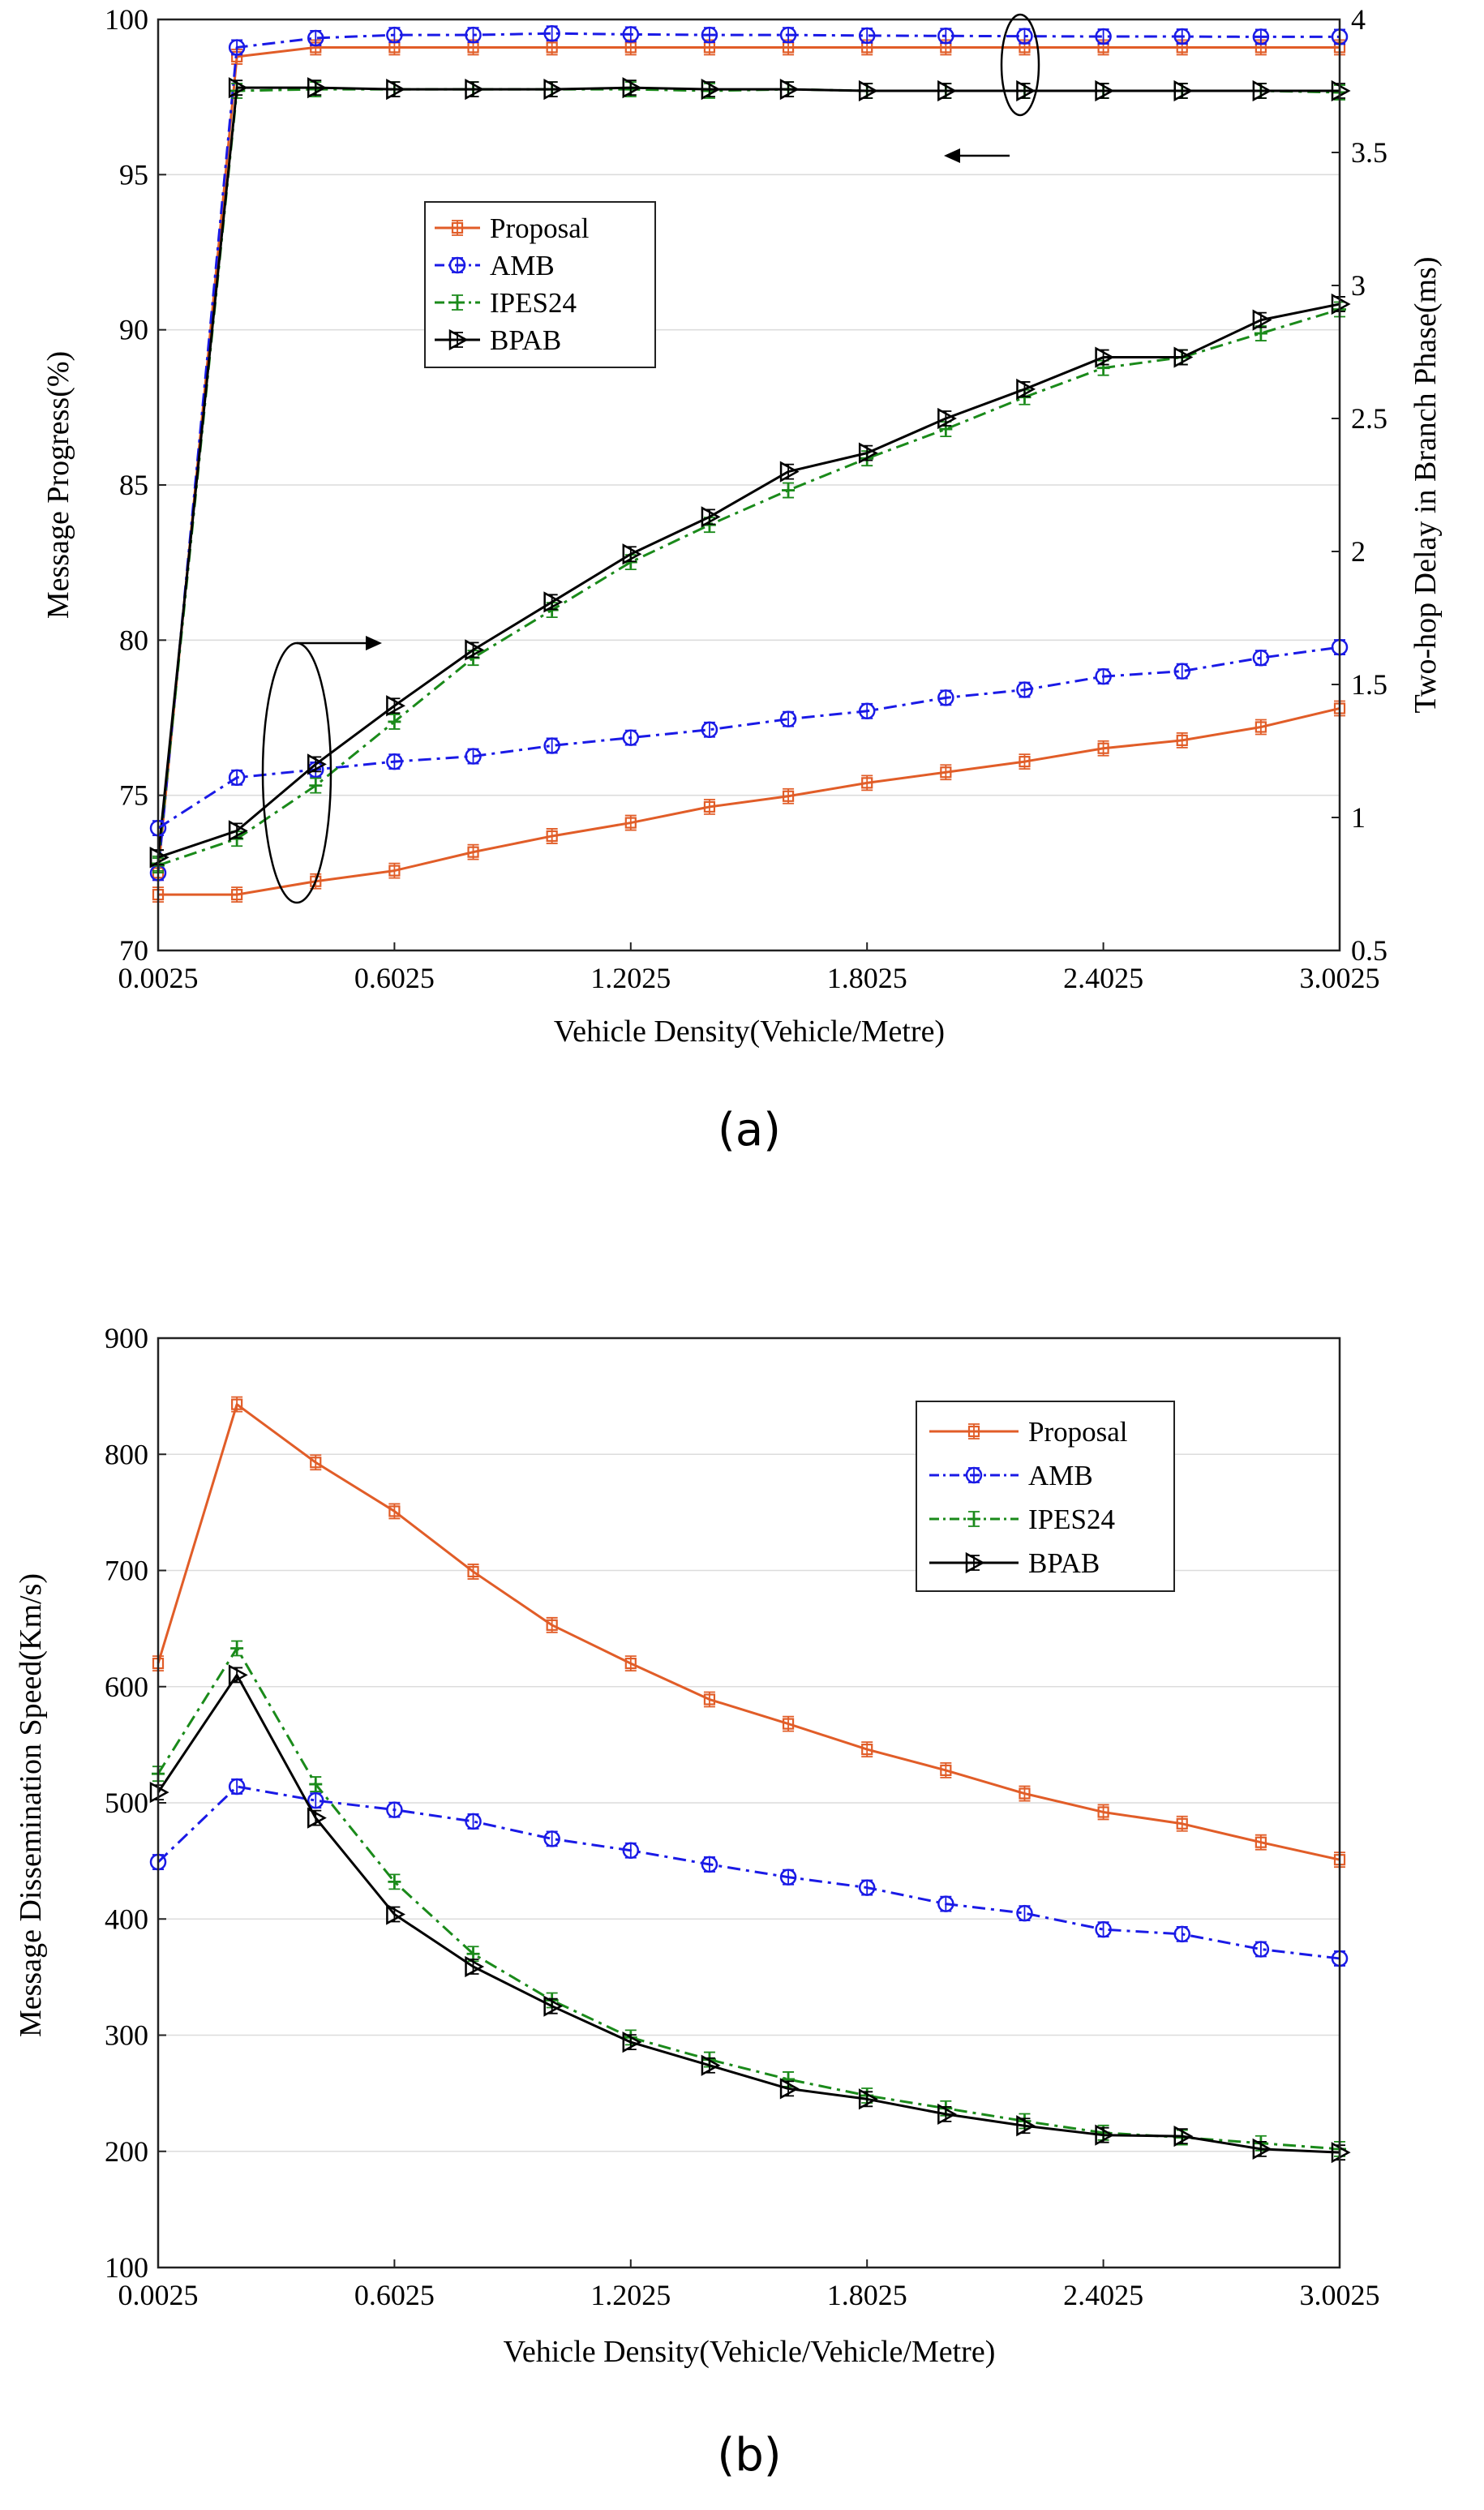 The height and width of the screenshot is (2510, 1484). Describe the element at coordinates (133, 174) in the screenshot. I see `y-tick-label: 95` at that location.